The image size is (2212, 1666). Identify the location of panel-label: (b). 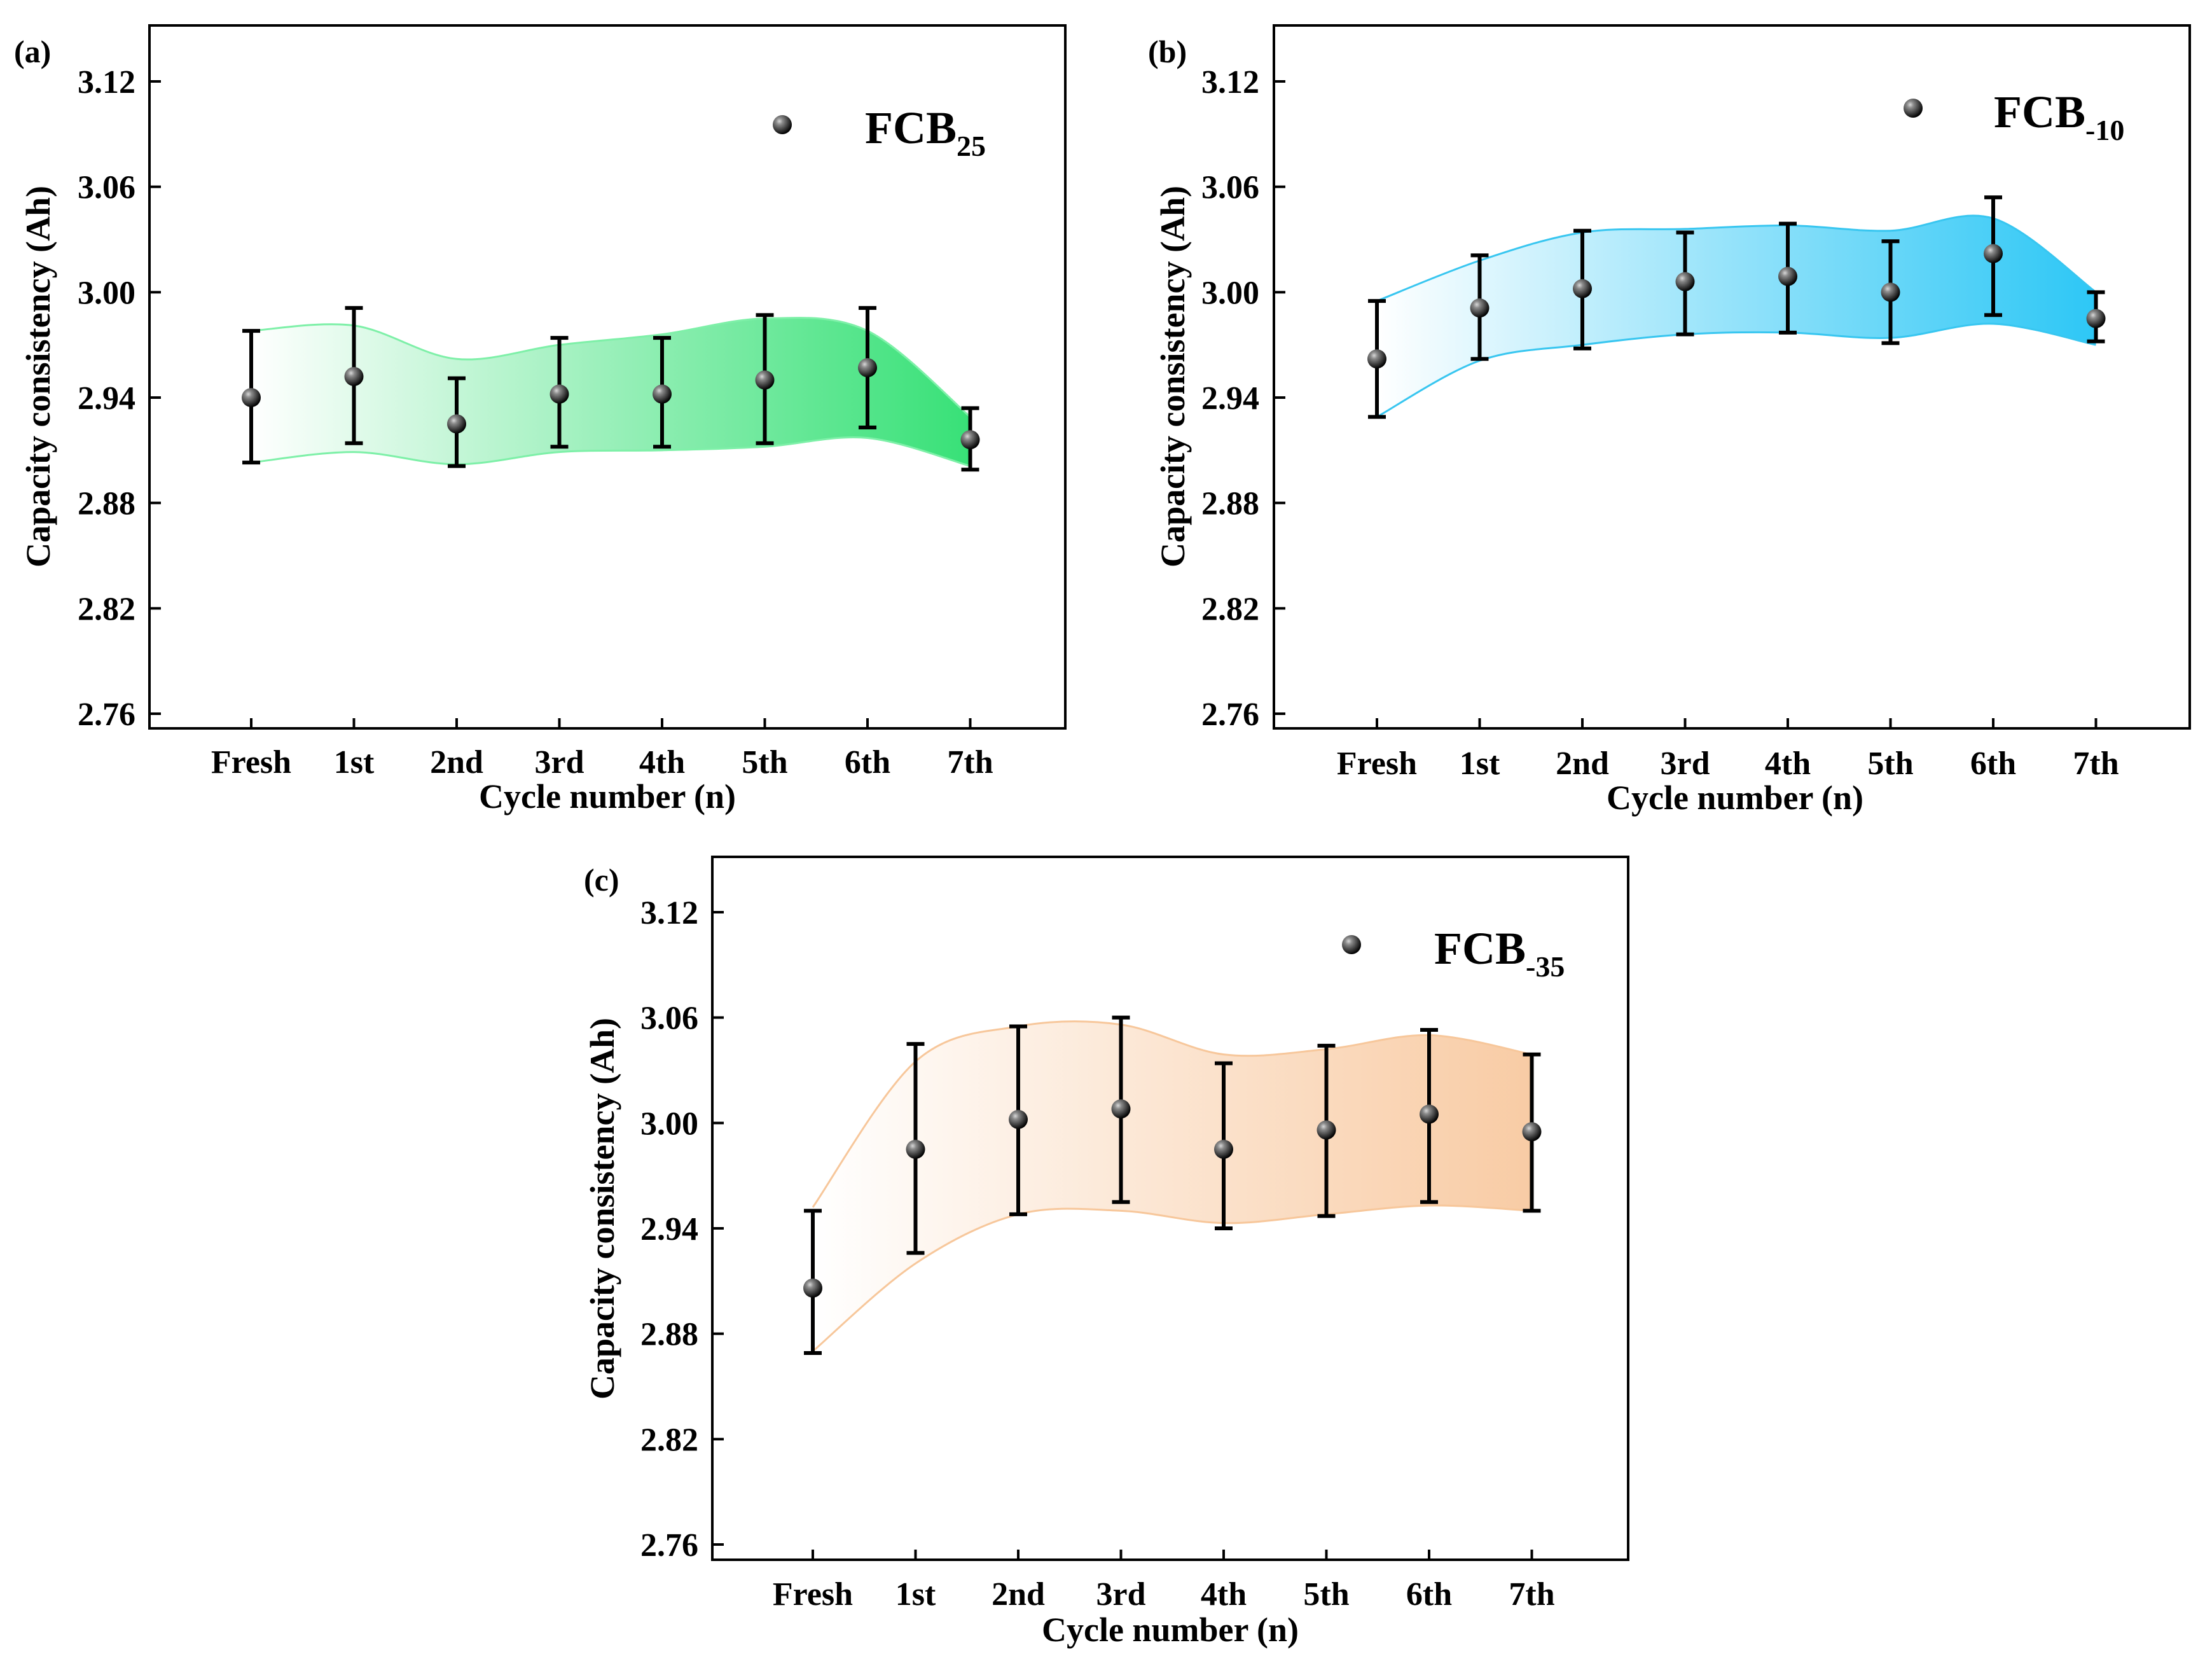
(1168, 51).